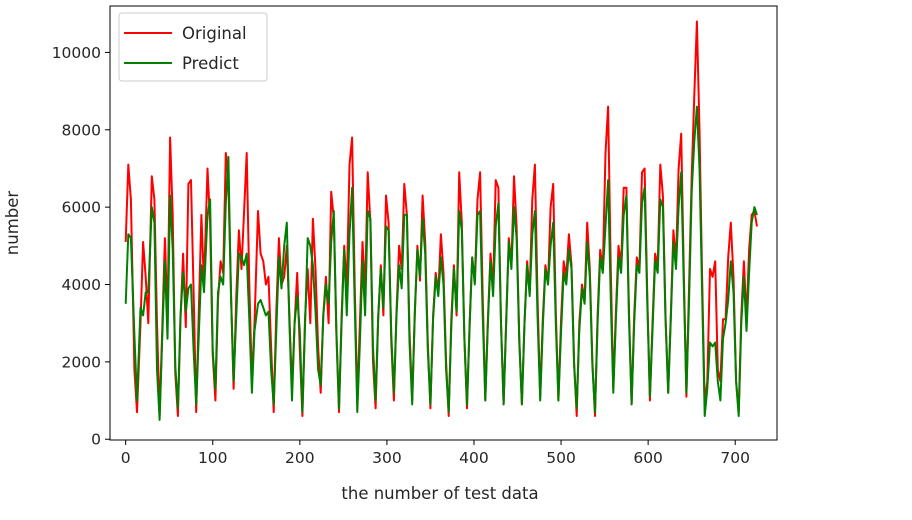 This screenshot has width=912, height=520. What do you see at coordinates (435, 453) in the screenshot?
I see `x-axis-ticks: 0 100 200 300 400 500 600 700` at bounding box center [435, 453].